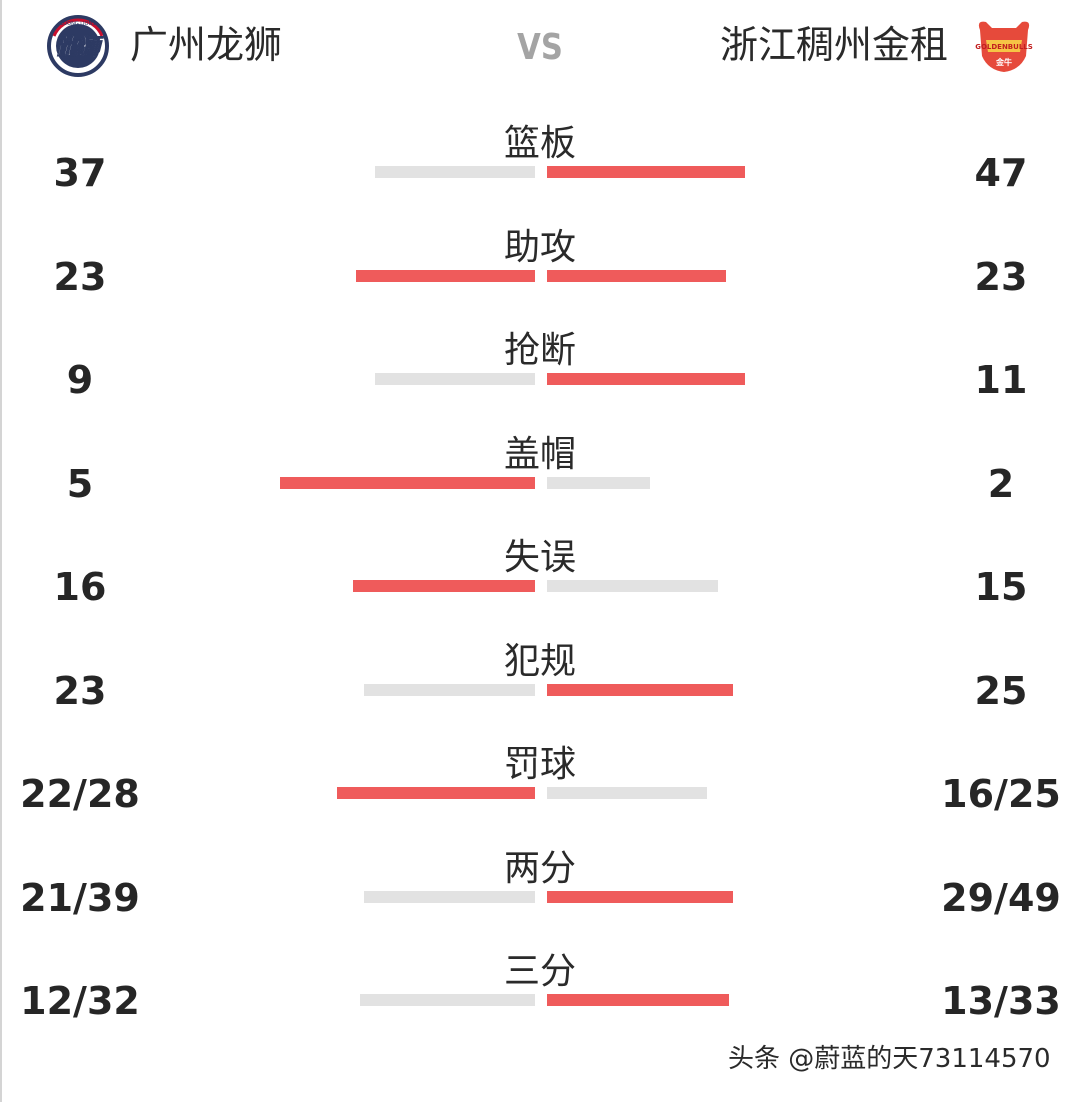 The height and width of the screenshot is (1102, 1080). I want to click on home-logo-text: 龍獅, so click(80, 47).